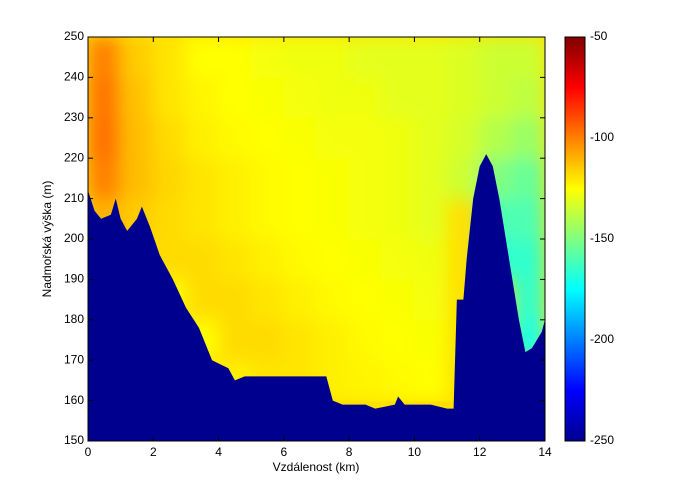  Describe the element at coordinates (74, 400) in the screenshot. I see `y-tick-label: 160` at that location.